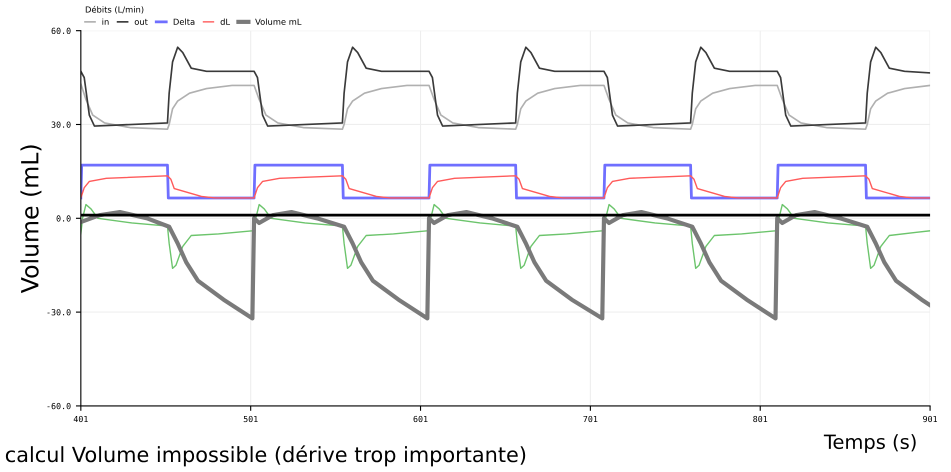 The height and width of the screenshot is (472, 951). What do you see at coordinates (590, 419) in the screenshot?
I see `x-tick-label: 701` at bounding box center [590, 419].